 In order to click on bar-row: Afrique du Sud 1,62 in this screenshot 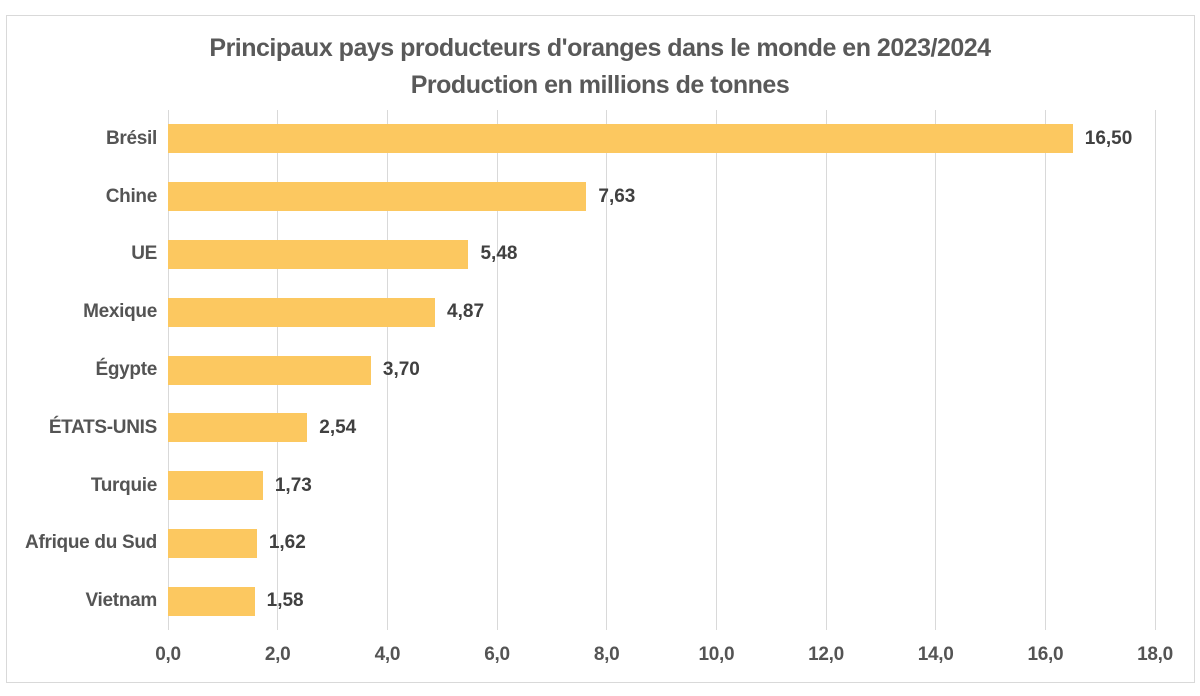, I will do `click(590, 543)`.